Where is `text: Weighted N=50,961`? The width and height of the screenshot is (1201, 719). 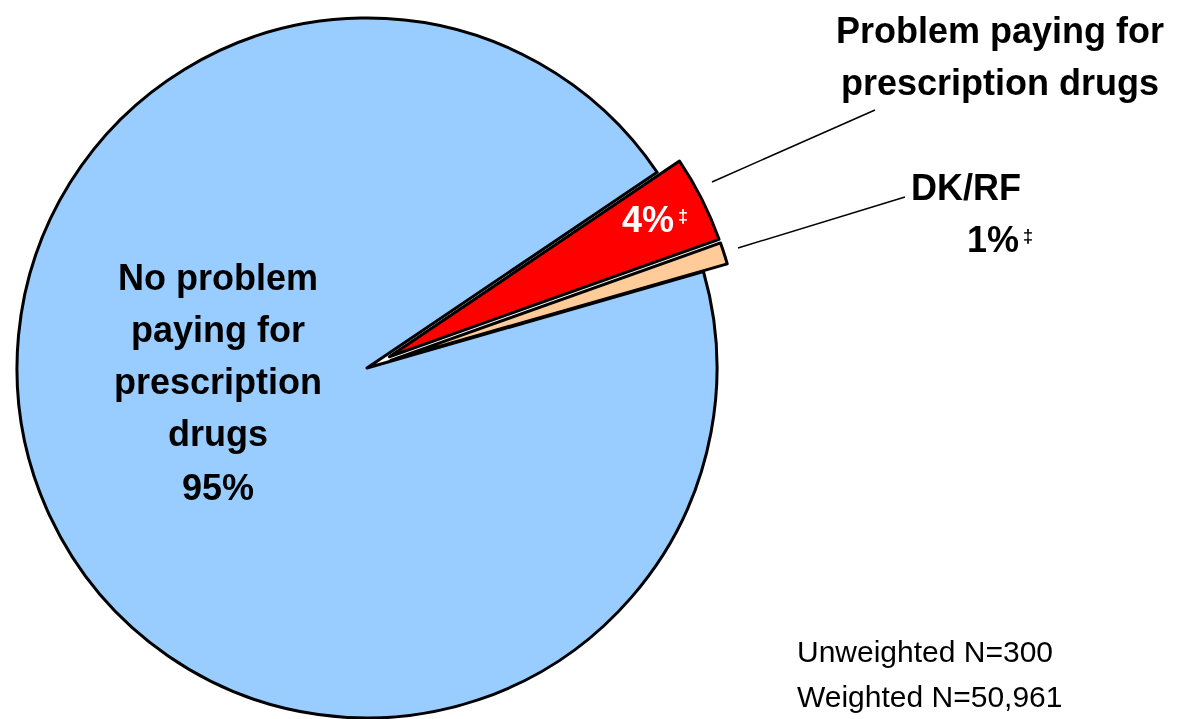 text: Weighted N=50,961 is located at coordinates (930, 696).